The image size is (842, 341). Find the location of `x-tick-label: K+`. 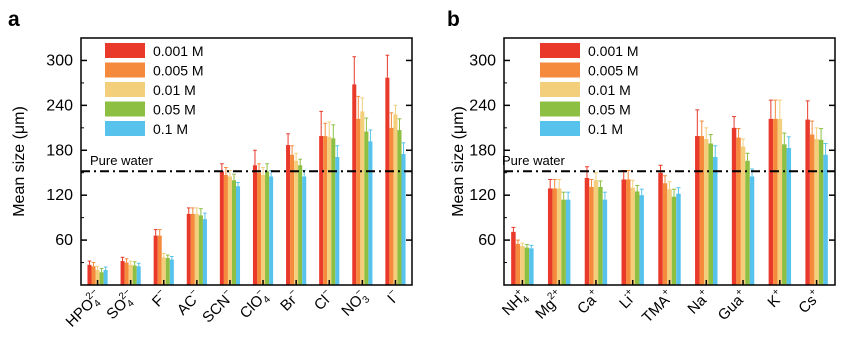

x-tick-label: K+ is located at coordinates (775, 298).